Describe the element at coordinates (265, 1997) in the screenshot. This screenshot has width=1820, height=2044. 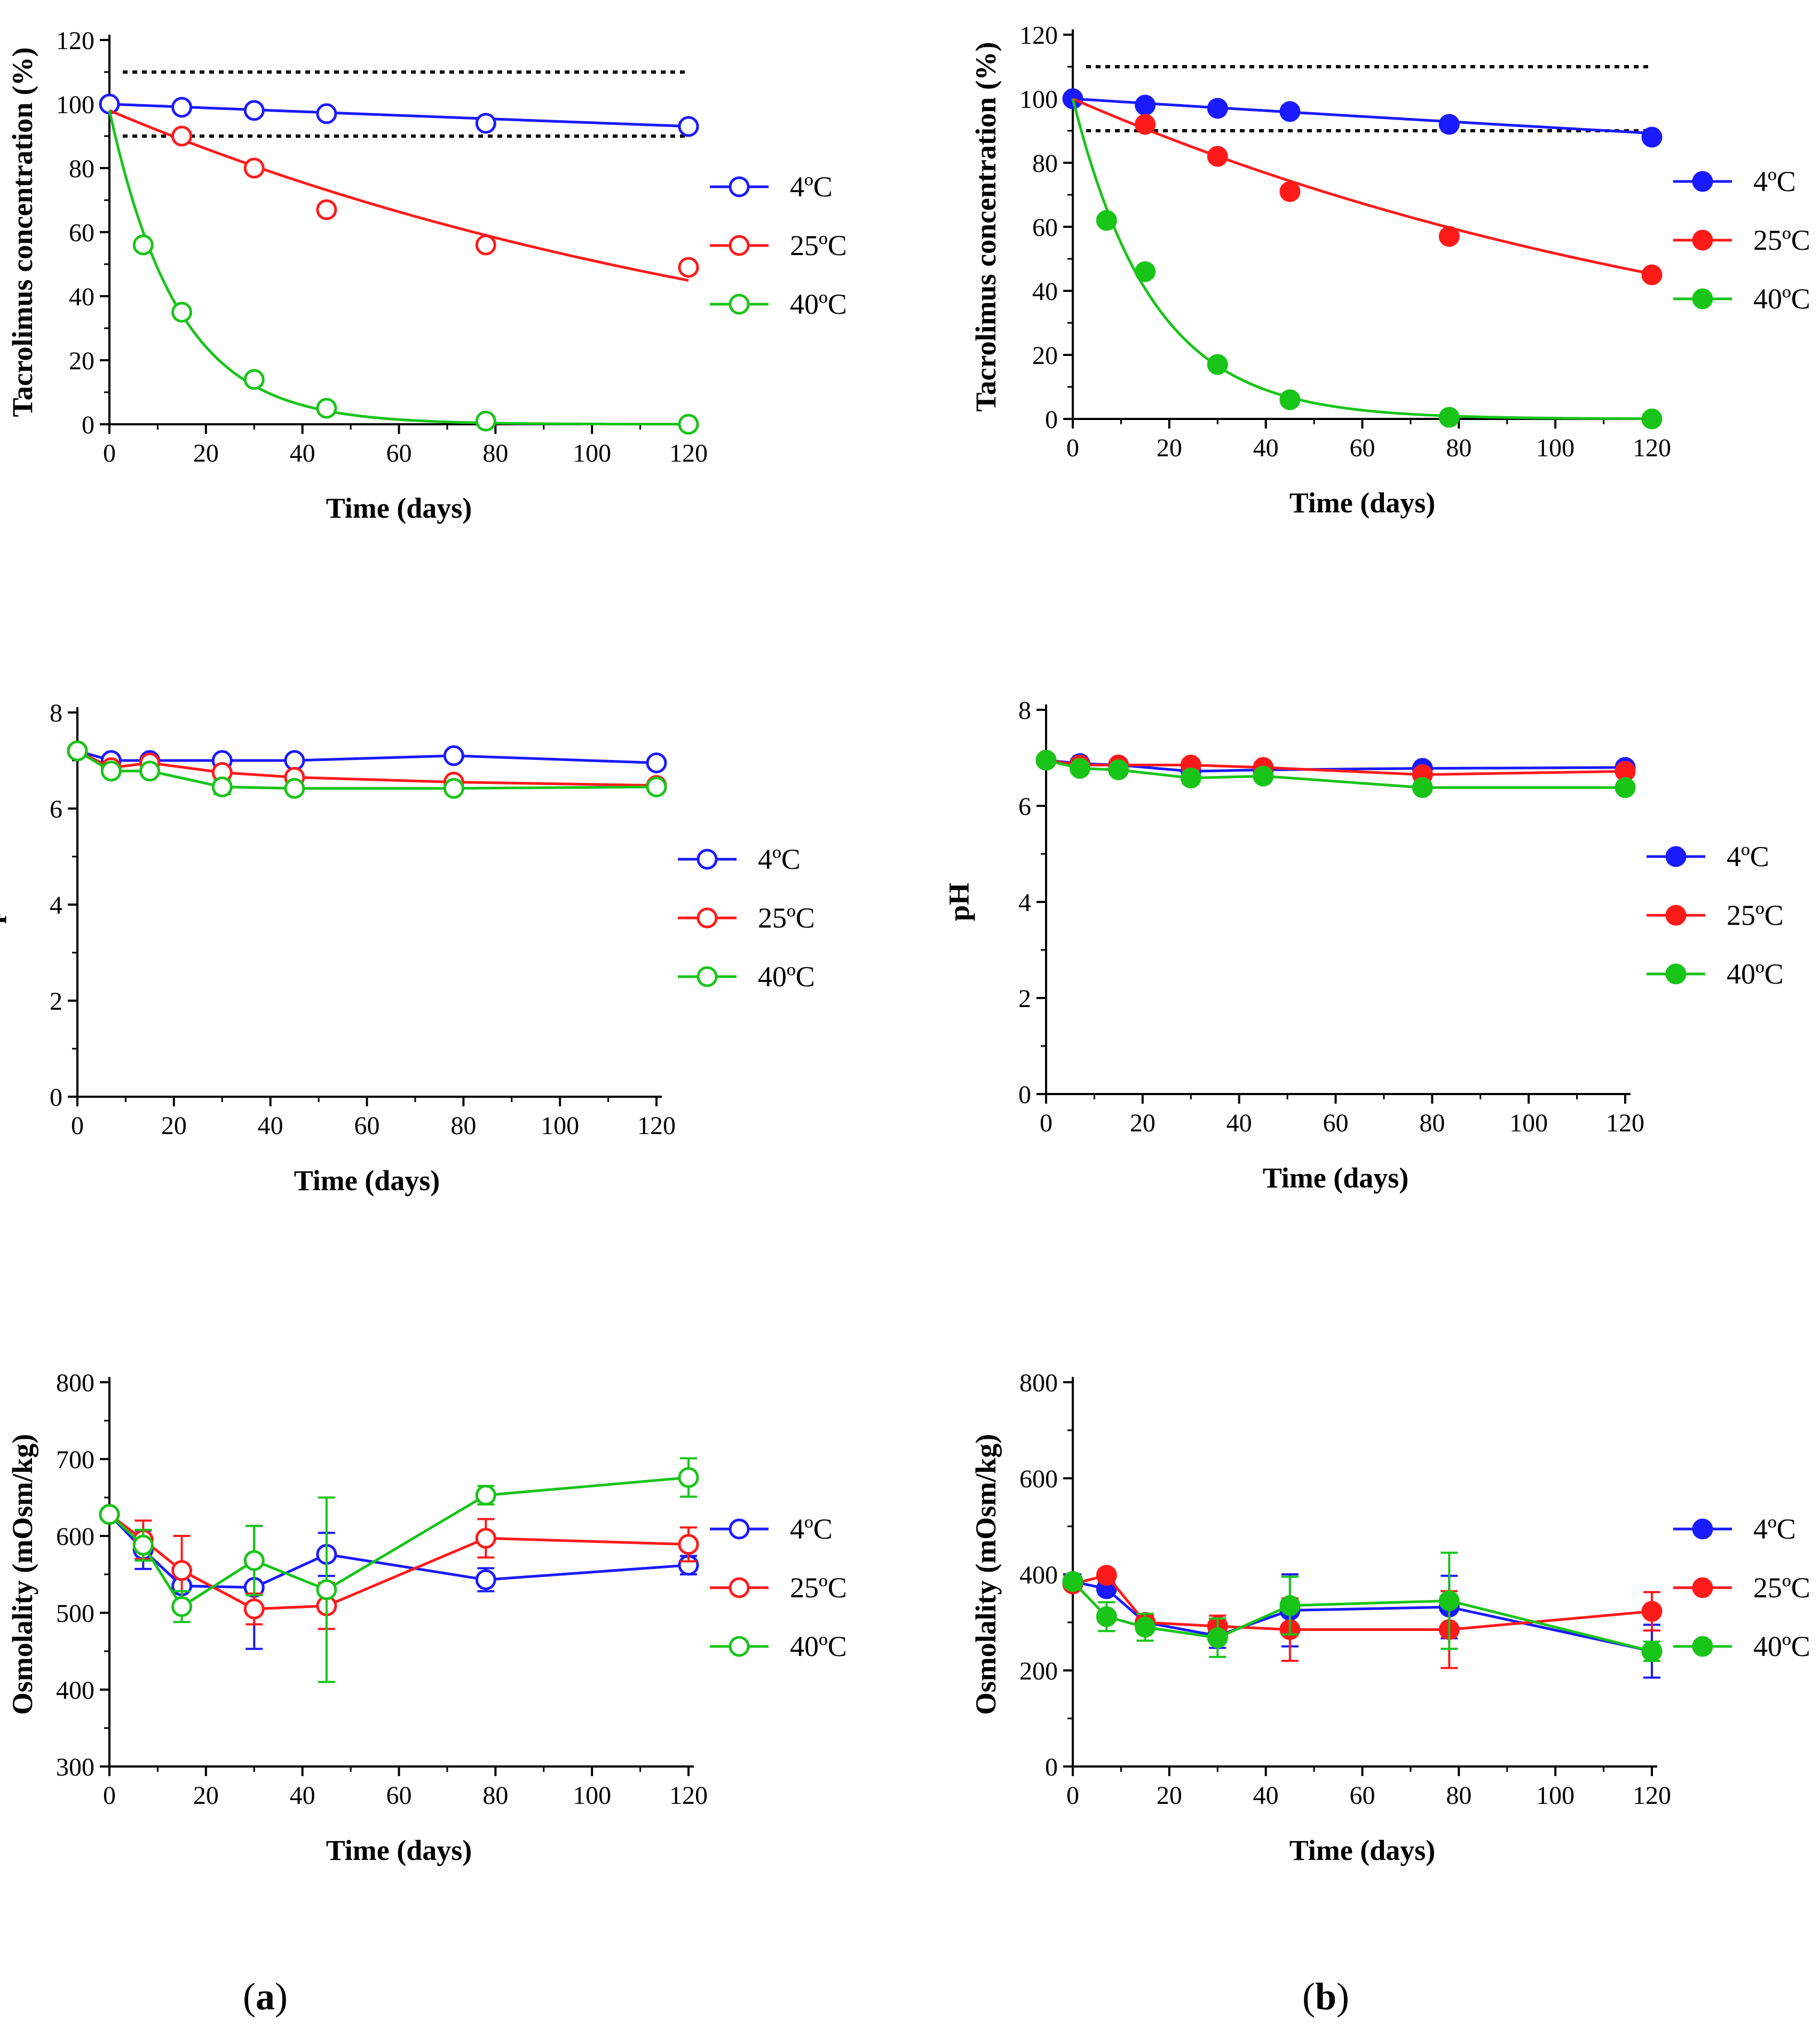
I see `caption-a: (a)` at that location.